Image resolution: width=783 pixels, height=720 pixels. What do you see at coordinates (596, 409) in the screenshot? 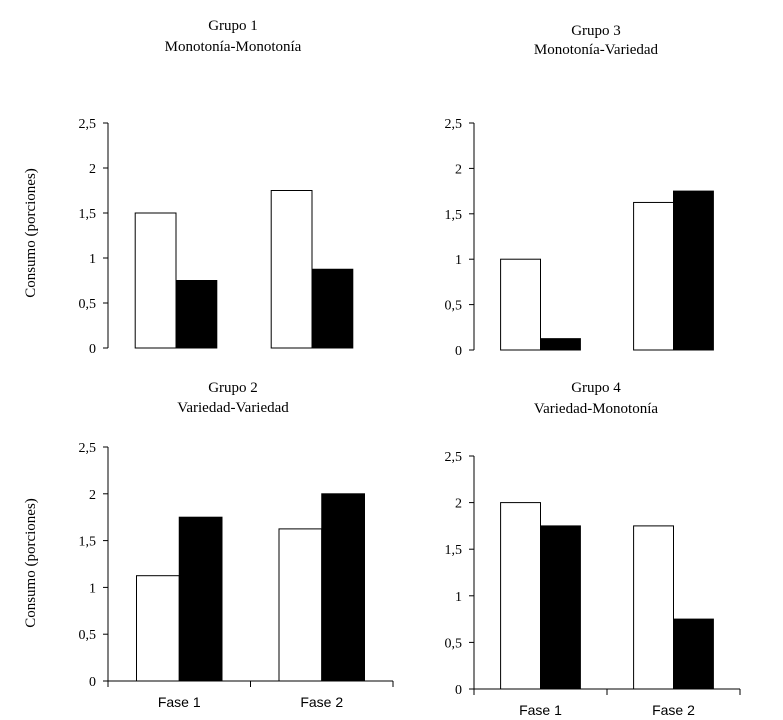
I see `panel-title-line2: Variedad-Monotonía` at bounding box center [596, 409].